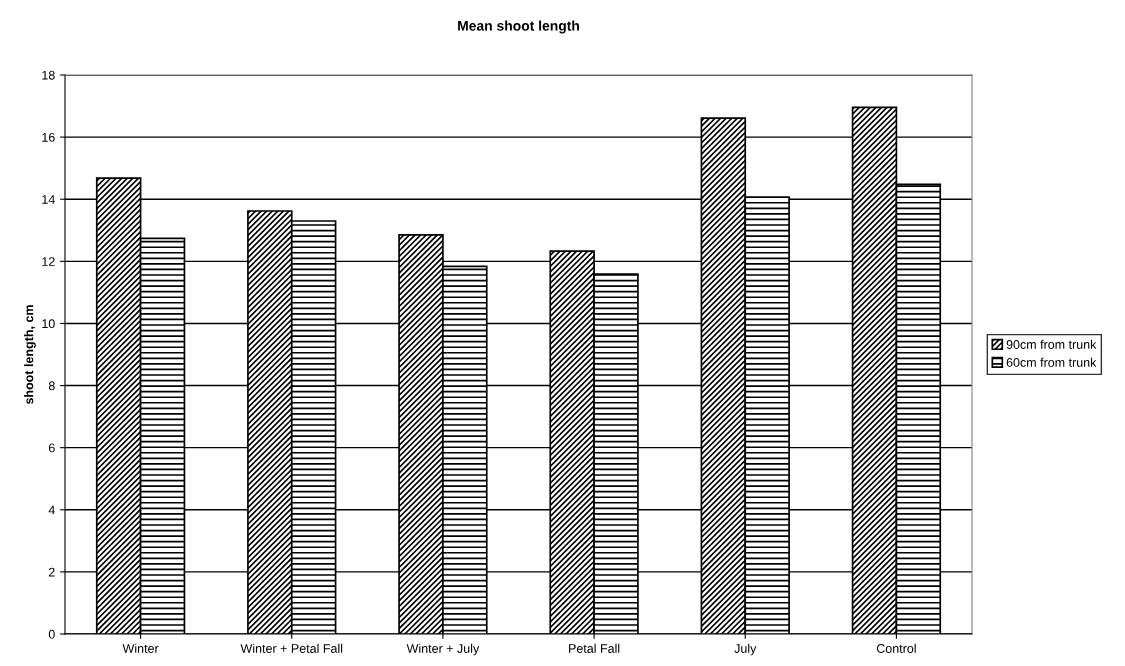  I want to click on legend-label: 60cm from trunk, so click(1051, 362).